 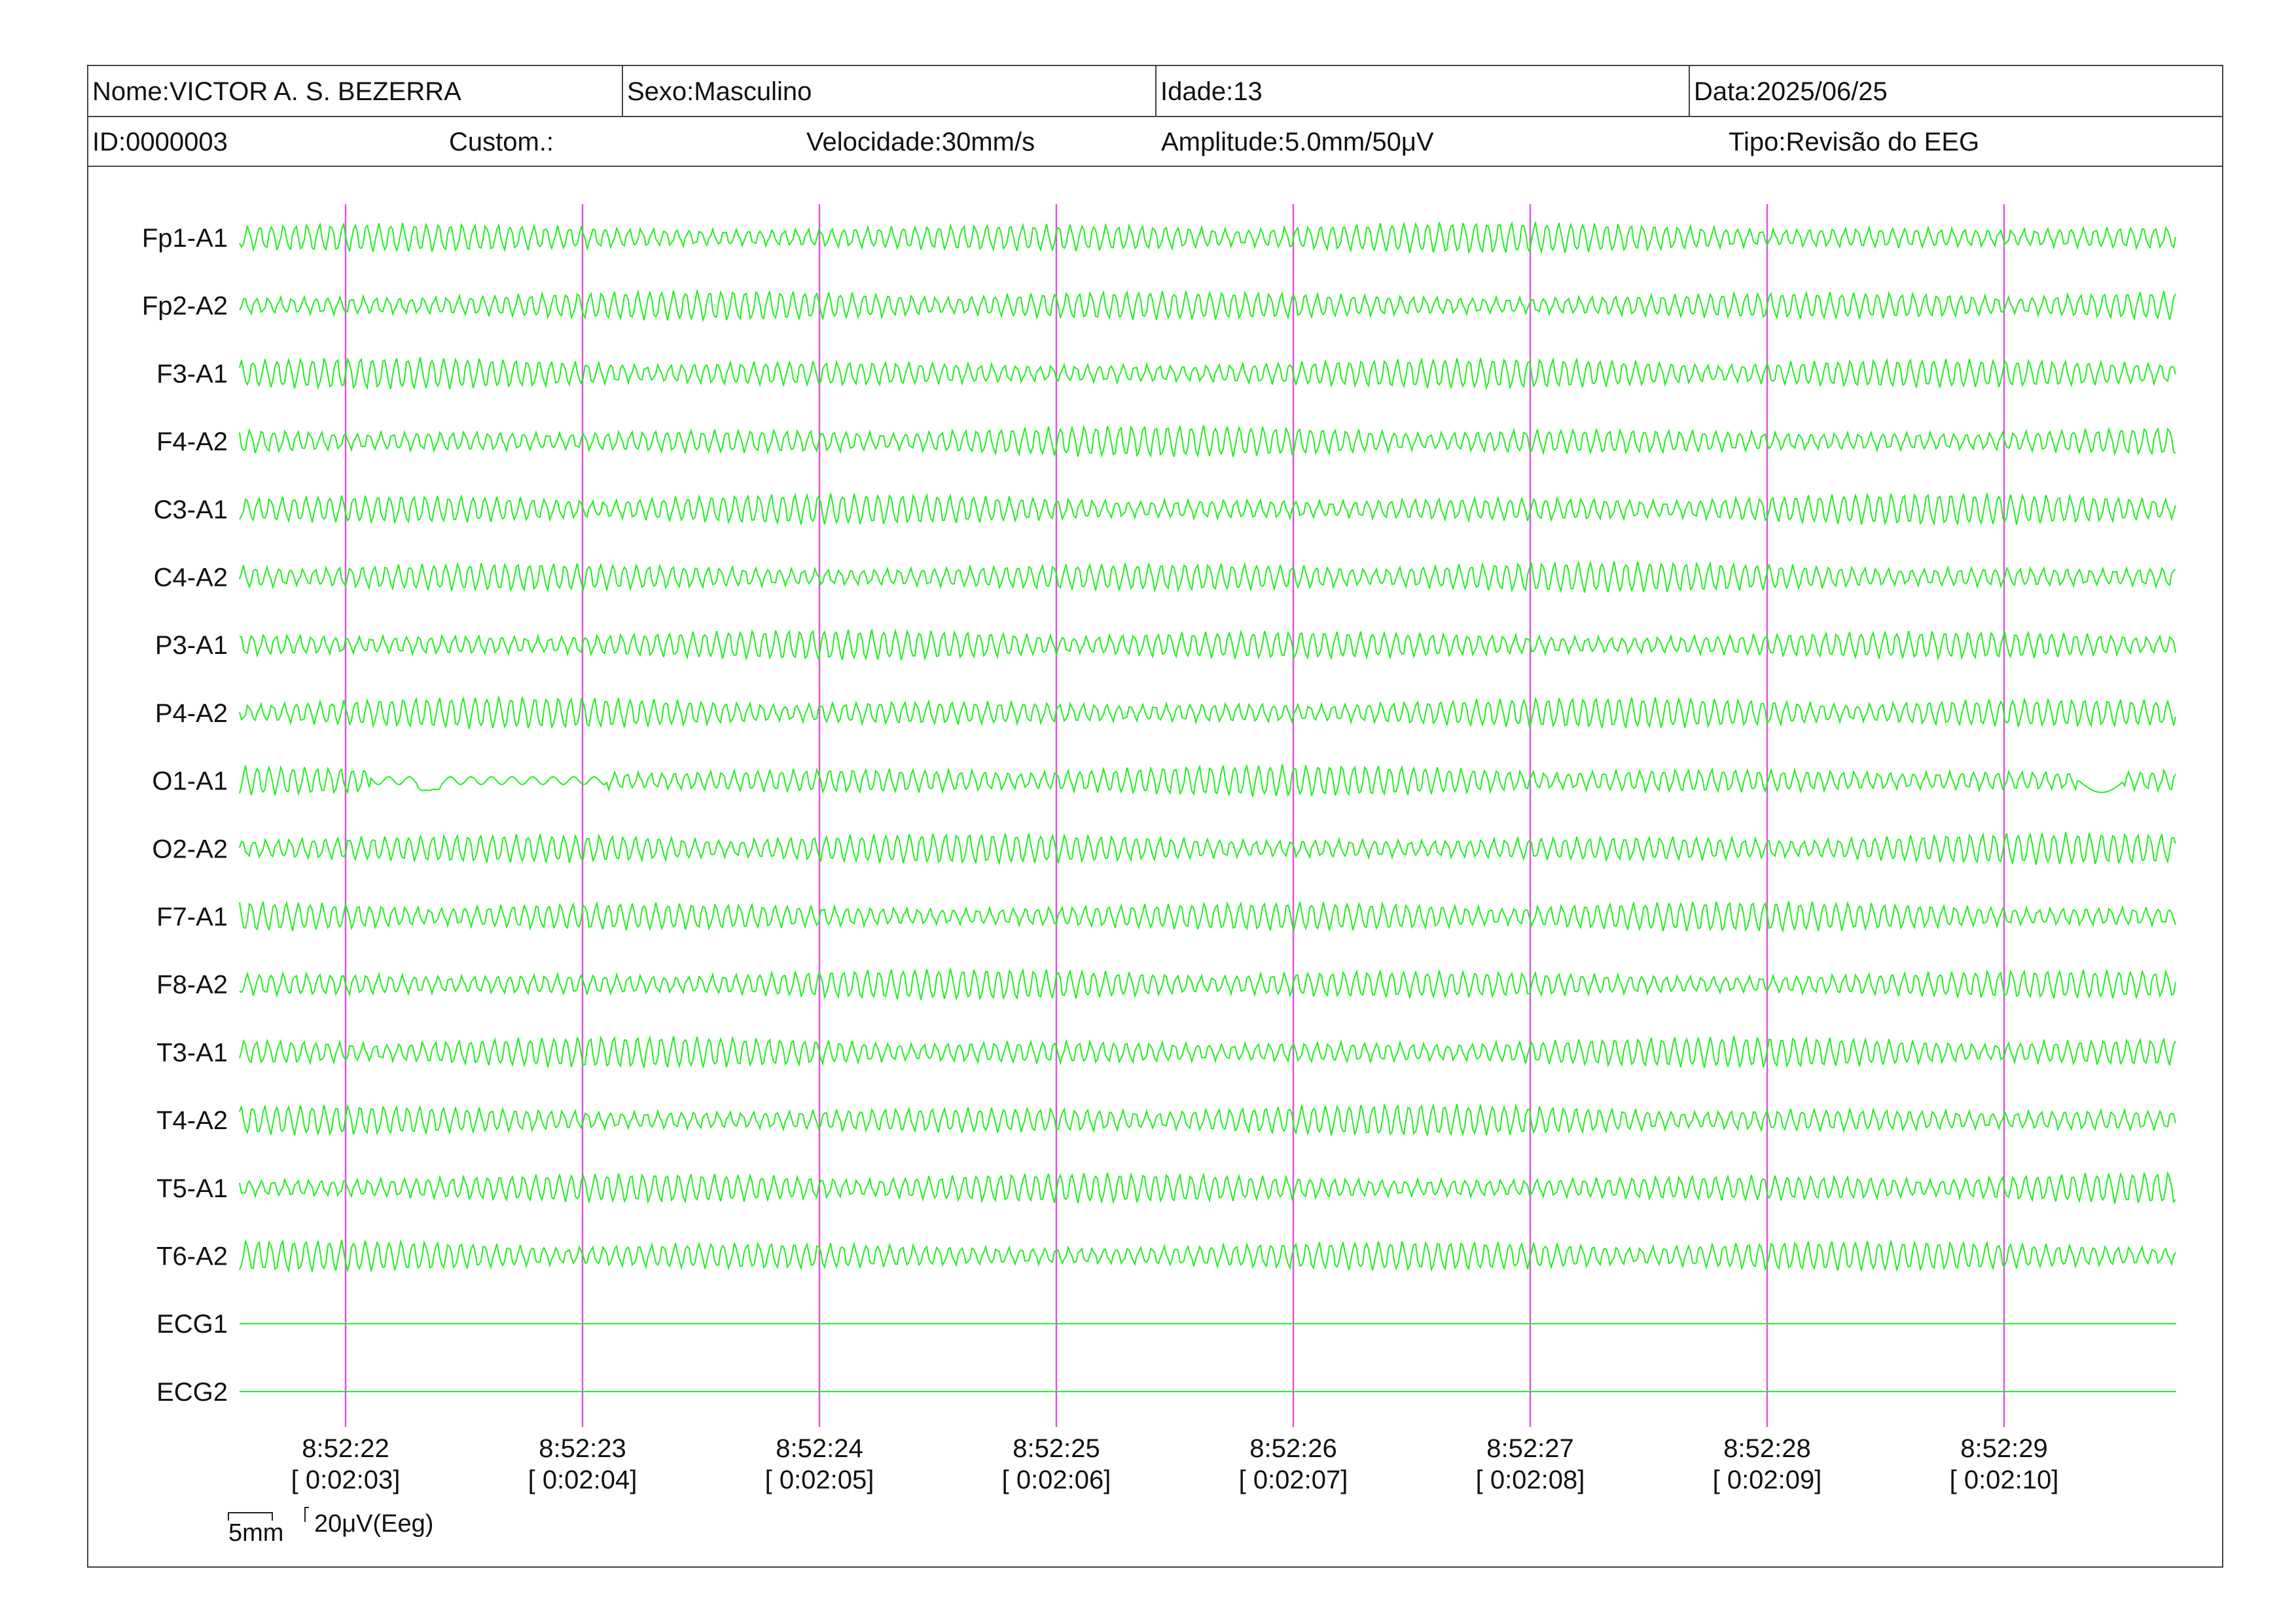 What do you see at coordinates (190, 849) in the screenshot?
I see `channel-label: O2-A2` at bounding box center [190, 849].